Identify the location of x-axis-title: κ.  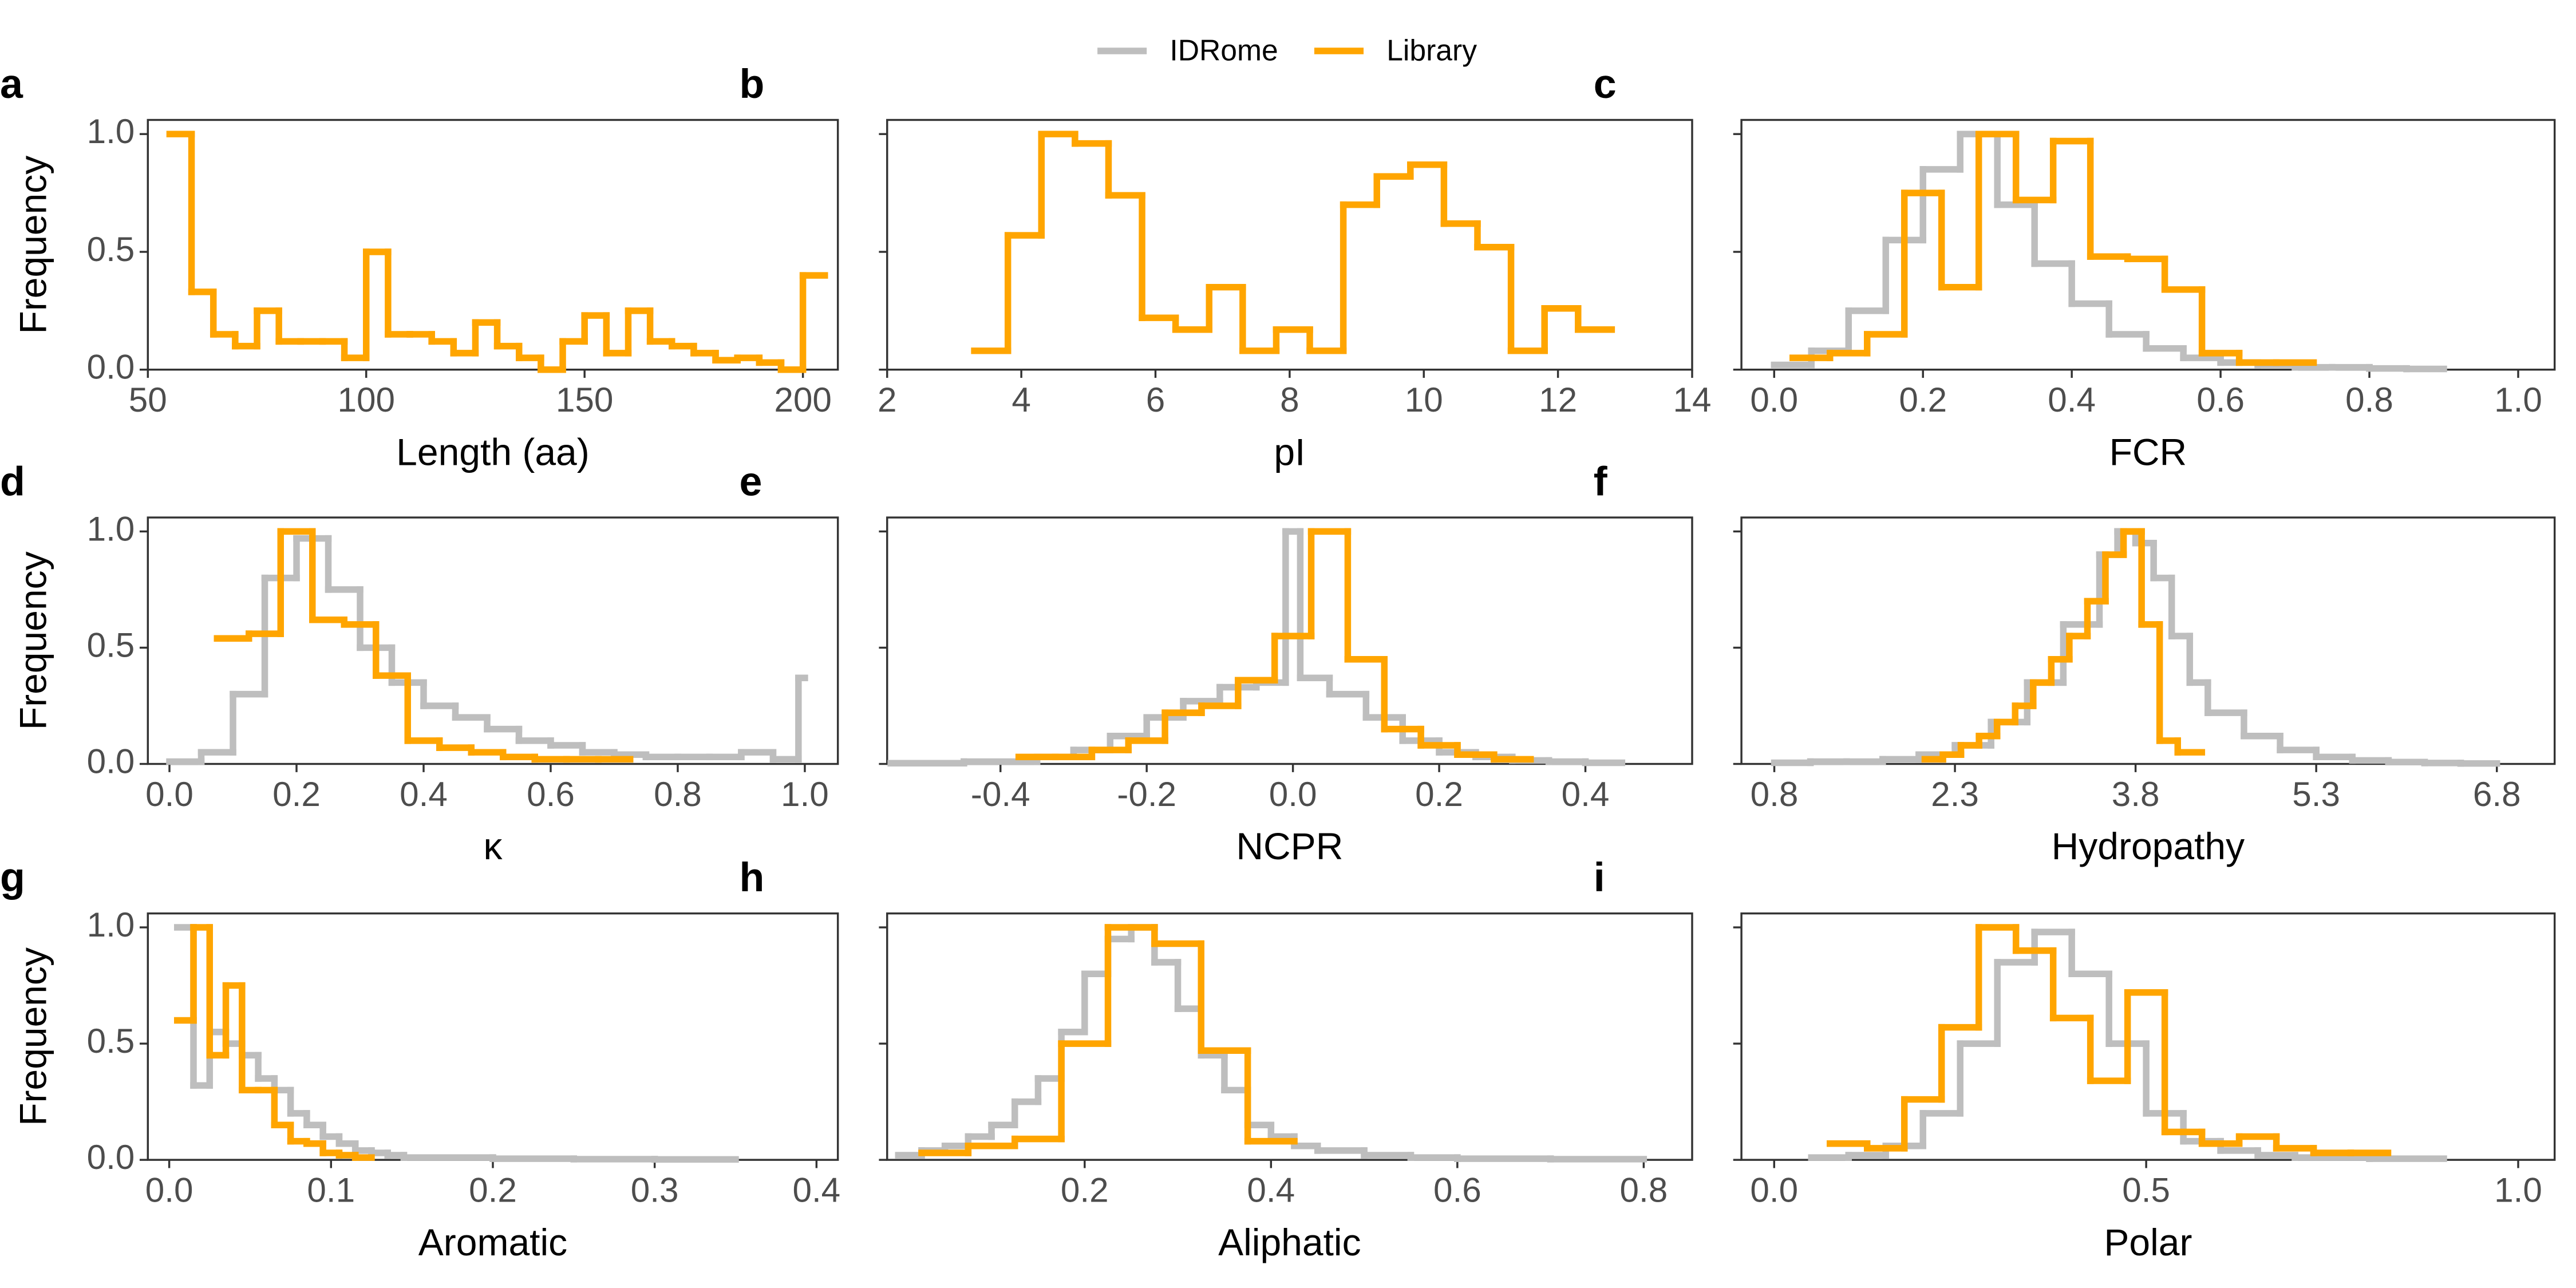
(493, 846).